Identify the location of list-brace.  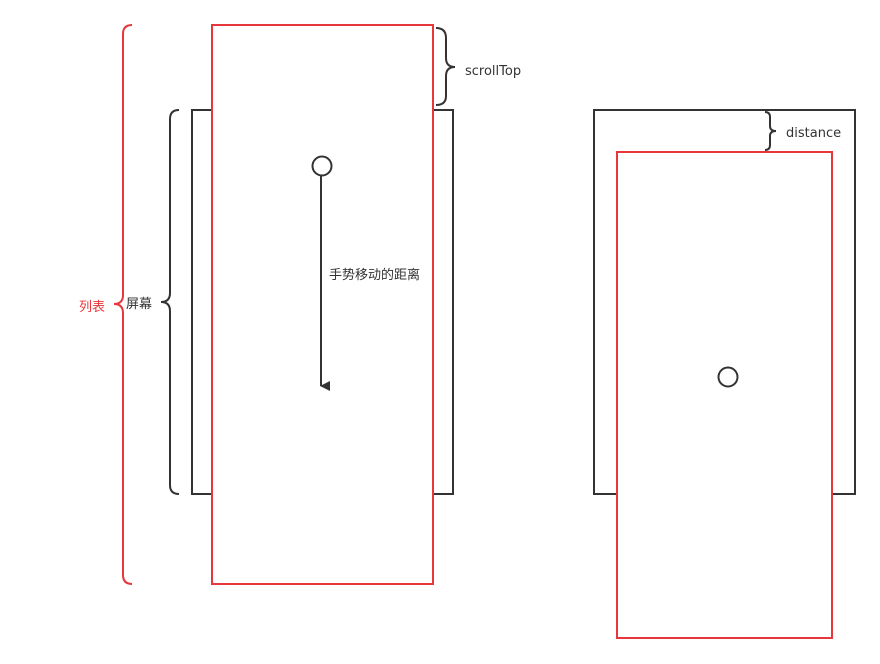
(123, 304).